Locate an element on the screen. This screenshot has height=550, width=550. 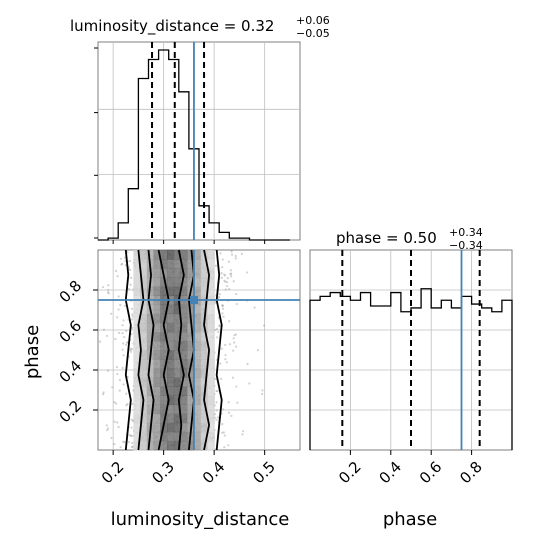
p00-frame is located at coordinates (199, 141).